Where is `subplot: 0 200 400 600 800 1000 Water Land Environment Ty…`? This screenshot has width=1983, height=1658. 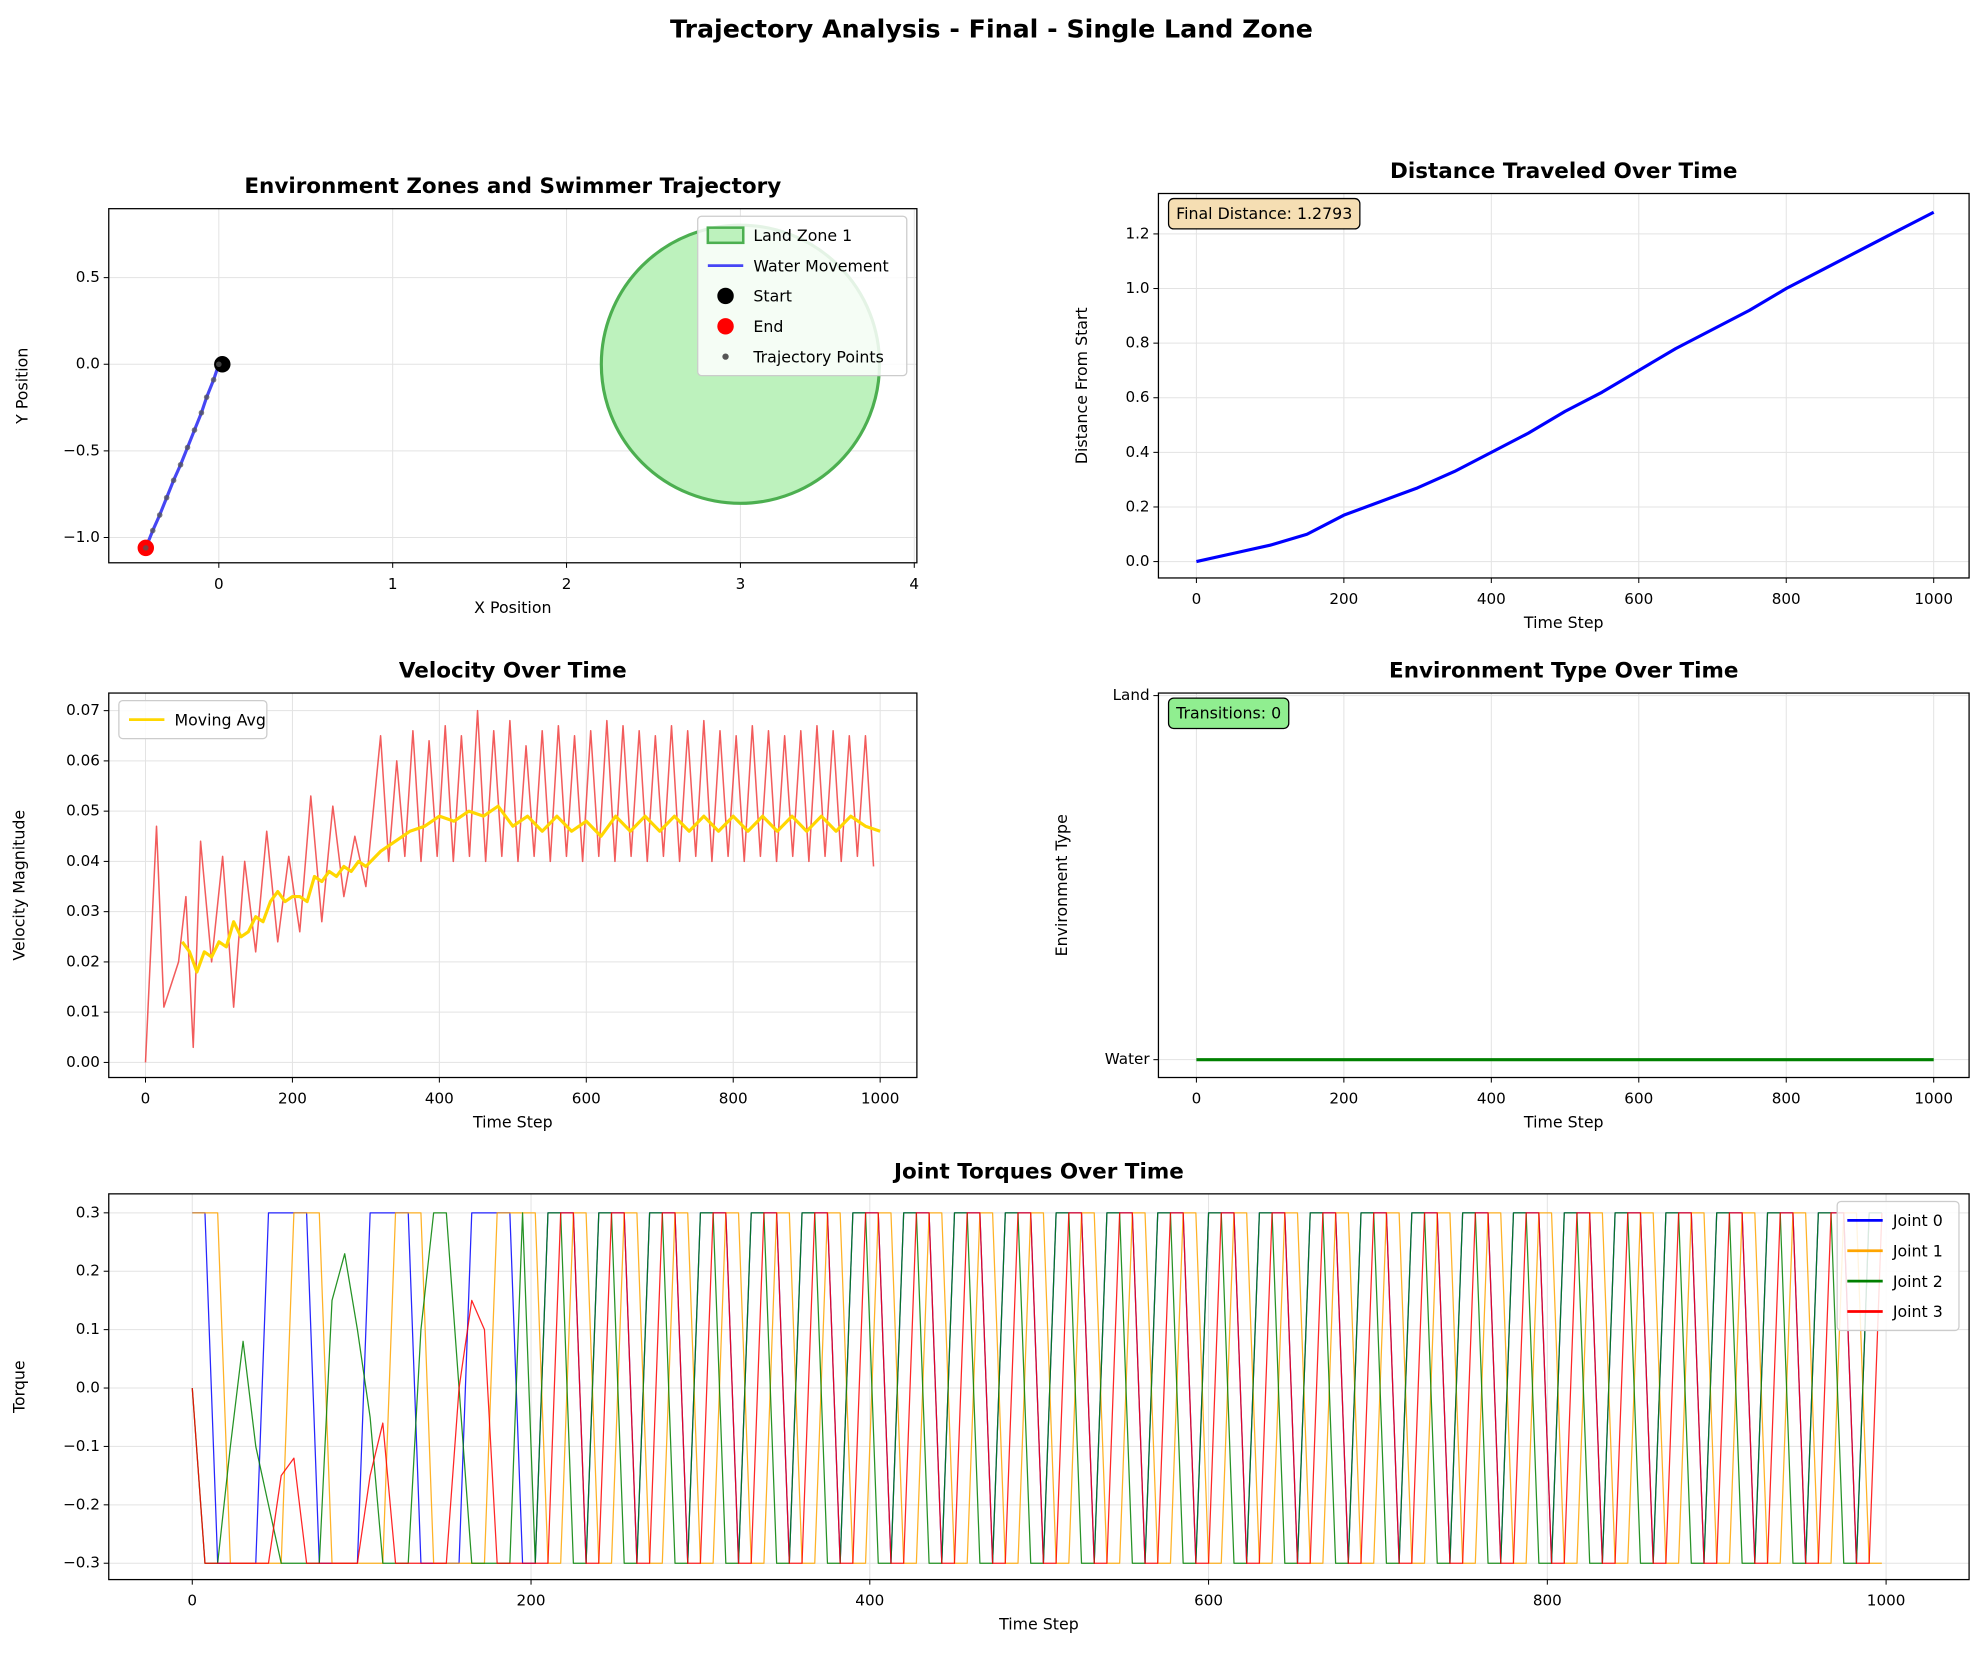
subplot: 0 200 400 600 800 1000 Water Land Environment Ty… is located at coordinates (1511, 895).